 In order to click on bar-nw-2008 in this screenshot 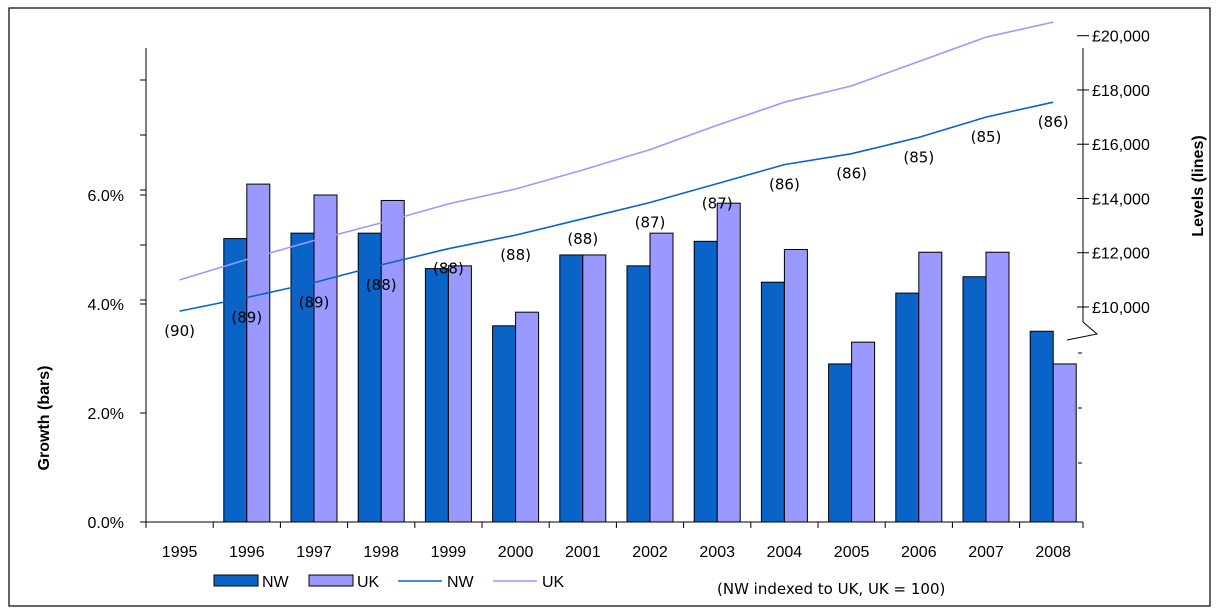, I will do `click(1041, 426)`.